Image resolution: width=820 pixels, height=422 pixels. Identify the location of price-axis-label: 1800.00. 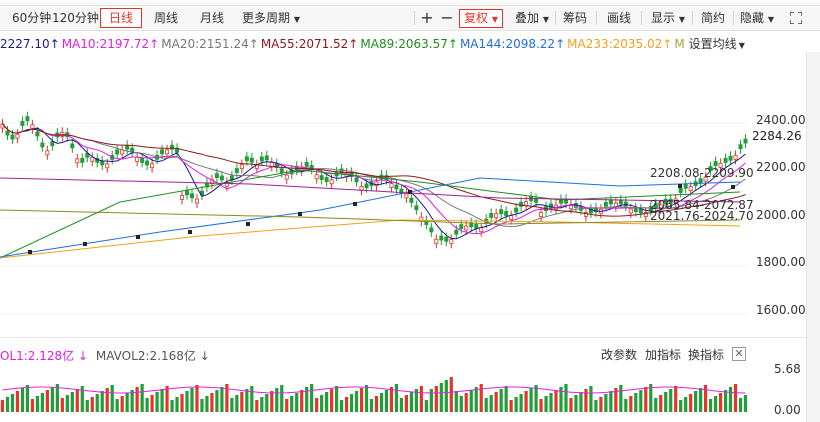
(781, 262).